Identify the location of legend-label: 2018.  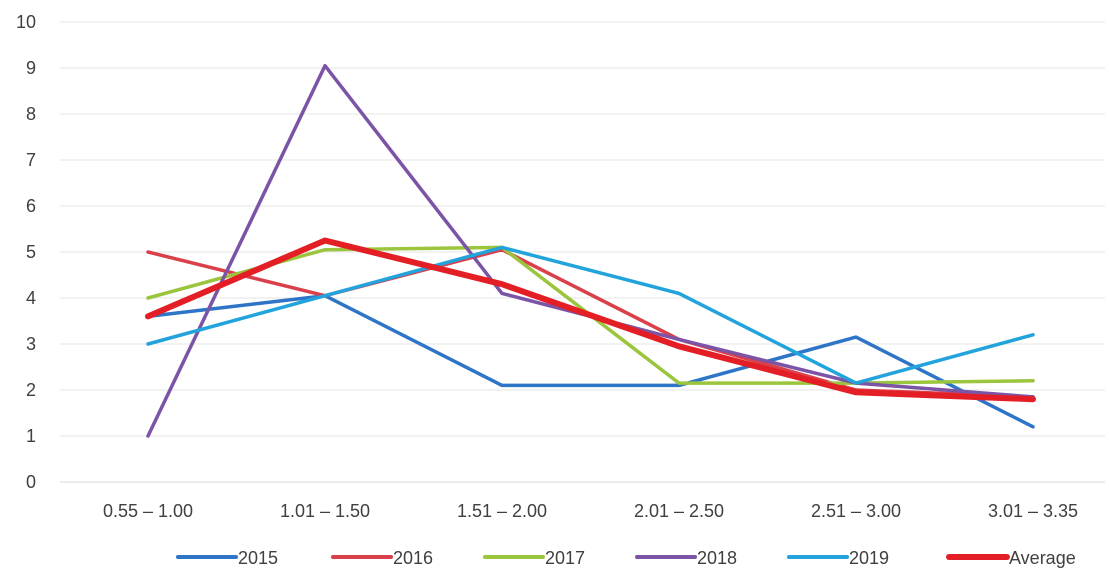
(717, 558).